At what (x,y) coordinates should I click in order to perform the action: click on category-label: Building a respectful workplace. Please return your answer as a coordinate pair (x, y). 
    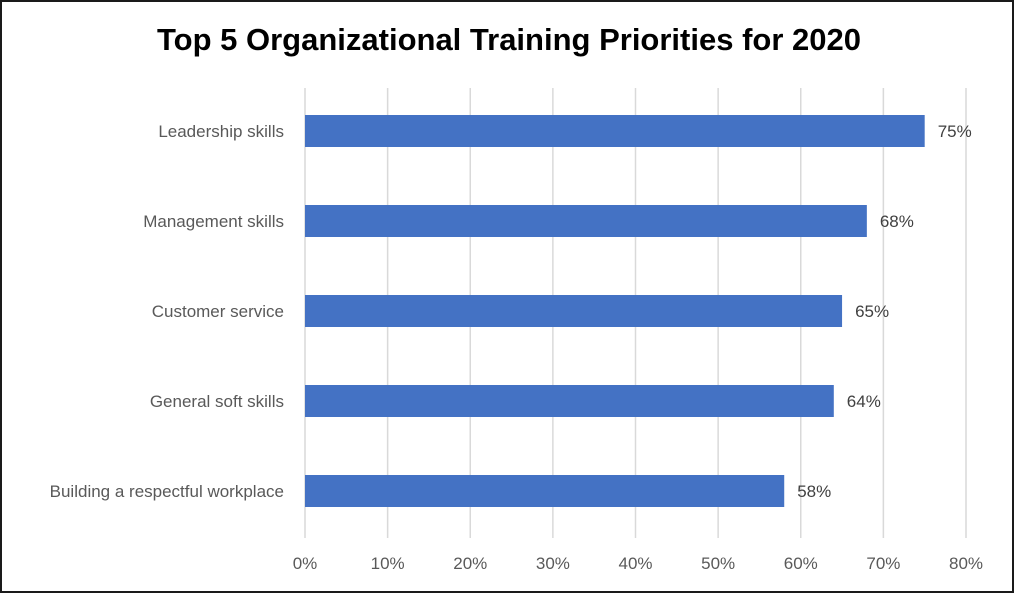
    Looking at the image, I should click on (167, 491).